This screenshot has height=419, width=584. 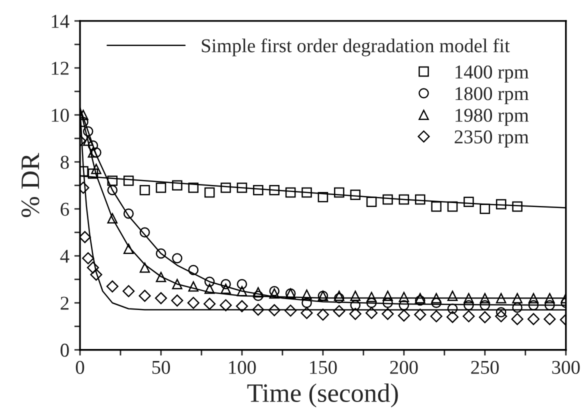 I want to click on x-tick-label: 300, so click(x=566, y=367).